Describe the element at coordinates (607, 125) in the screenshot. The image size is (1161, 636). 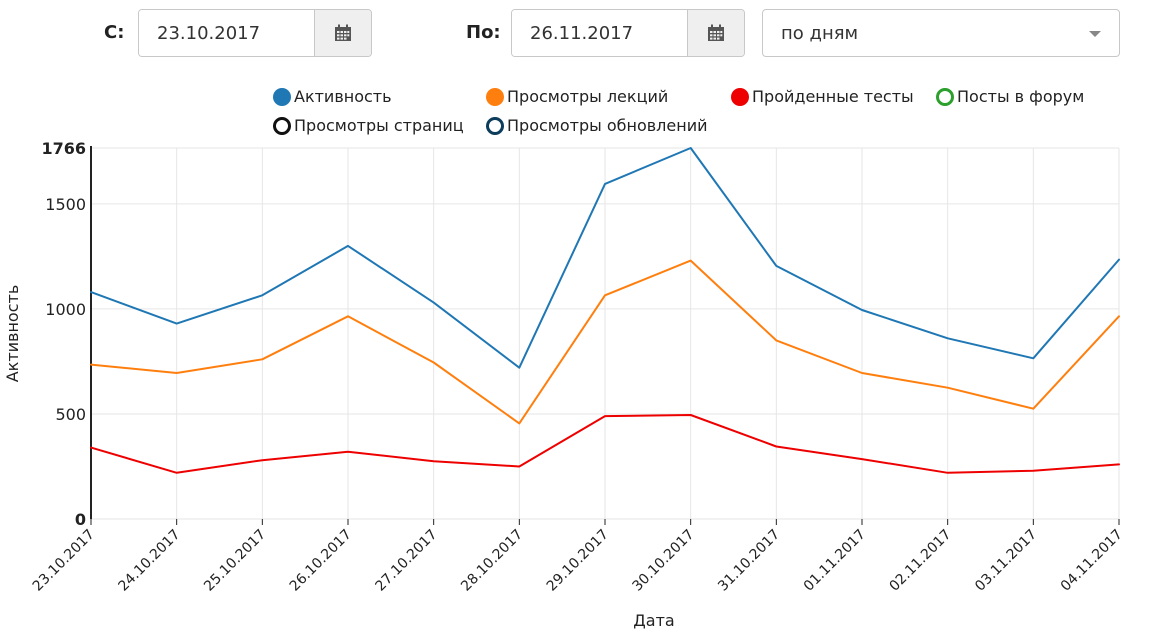
I see `legend-label: Просмотры обновлений` at that location.